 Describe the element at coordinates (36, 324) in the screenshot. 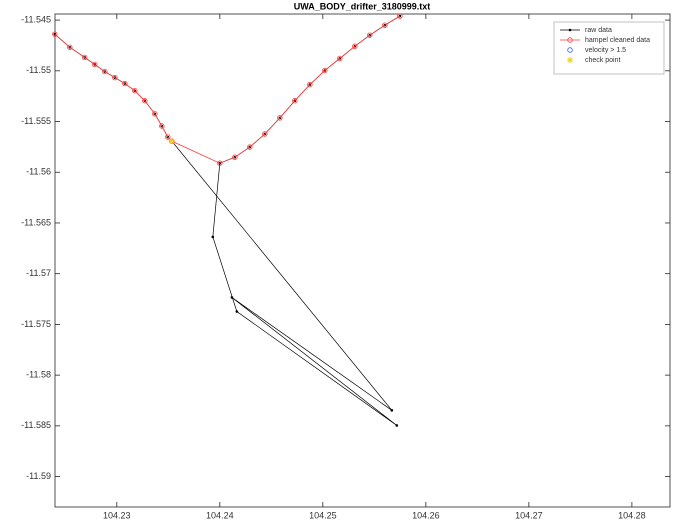

I see `y-tick-label: -11.575` at that location.